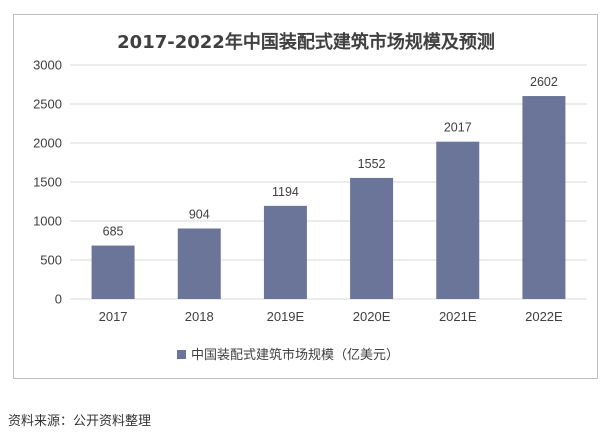 This screenshot has width=612, height=439. I want to click on legend-label: 中国装配式建筑市场规模（亿美元）, so click(295, 355).